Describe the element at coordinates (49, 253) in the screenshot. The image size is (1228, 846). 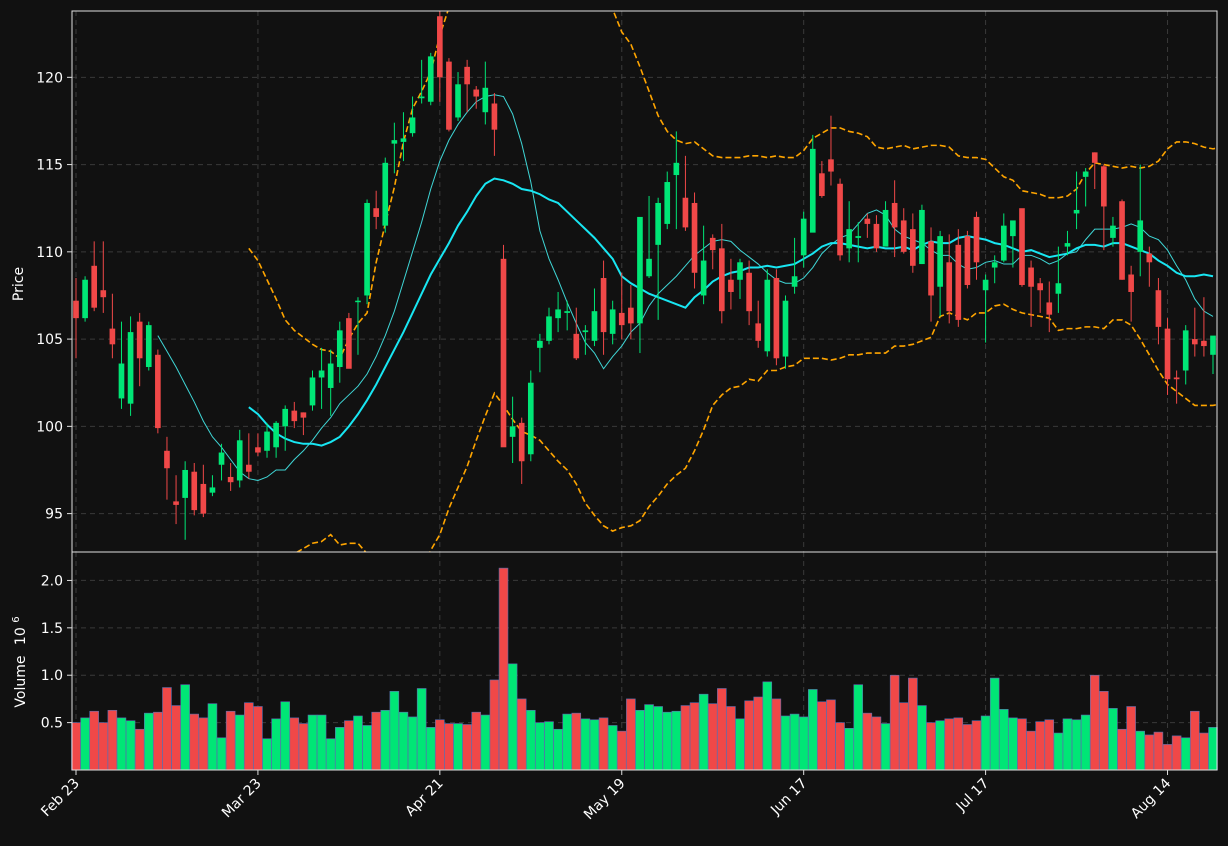
I see `price-y-tick-label: 110` at that location.